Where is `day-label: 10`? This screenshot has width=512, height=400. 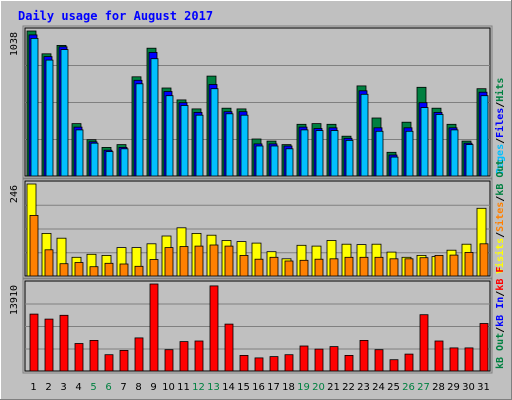 day-label: 10 is located at coordinates (168, 387).